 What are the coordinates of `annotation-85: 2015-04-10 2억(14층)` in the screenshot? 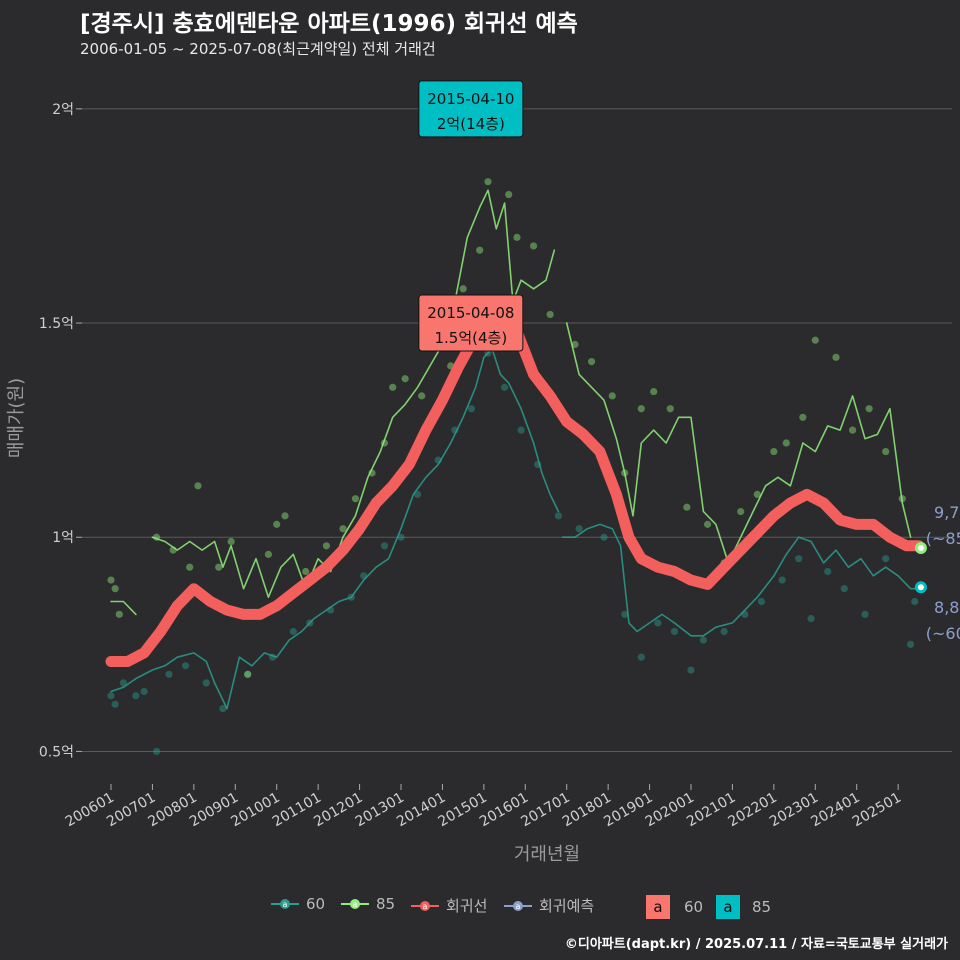 It's located at (471, 109).